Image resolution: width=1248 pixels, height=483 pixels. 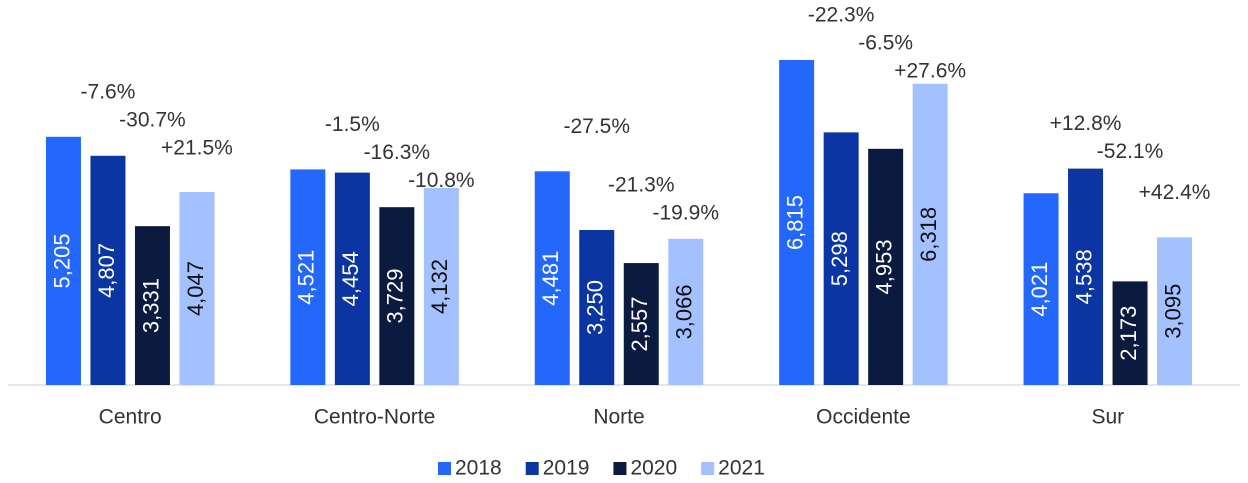 I want to click on value-label: 4,047, so click(x=195, y=288).